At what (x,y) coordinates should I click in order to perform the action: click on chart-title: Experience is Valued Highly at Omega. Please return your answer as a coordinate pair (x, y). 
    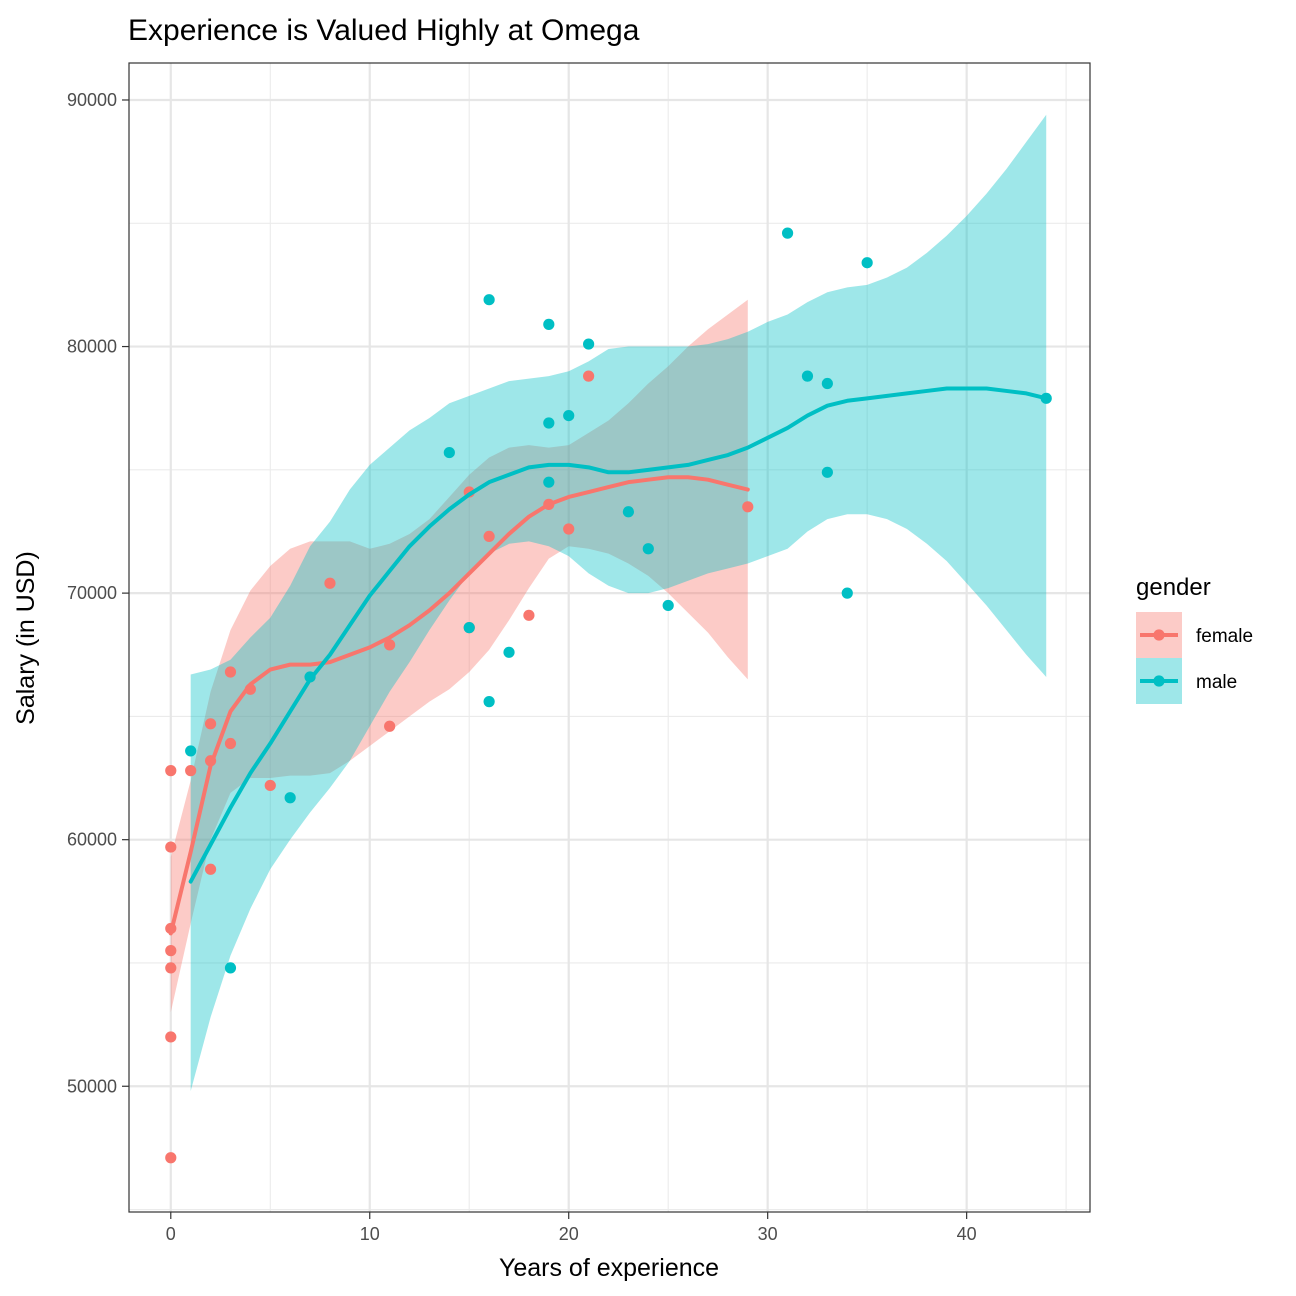
    Looking at the image, I should click on (384, 30).